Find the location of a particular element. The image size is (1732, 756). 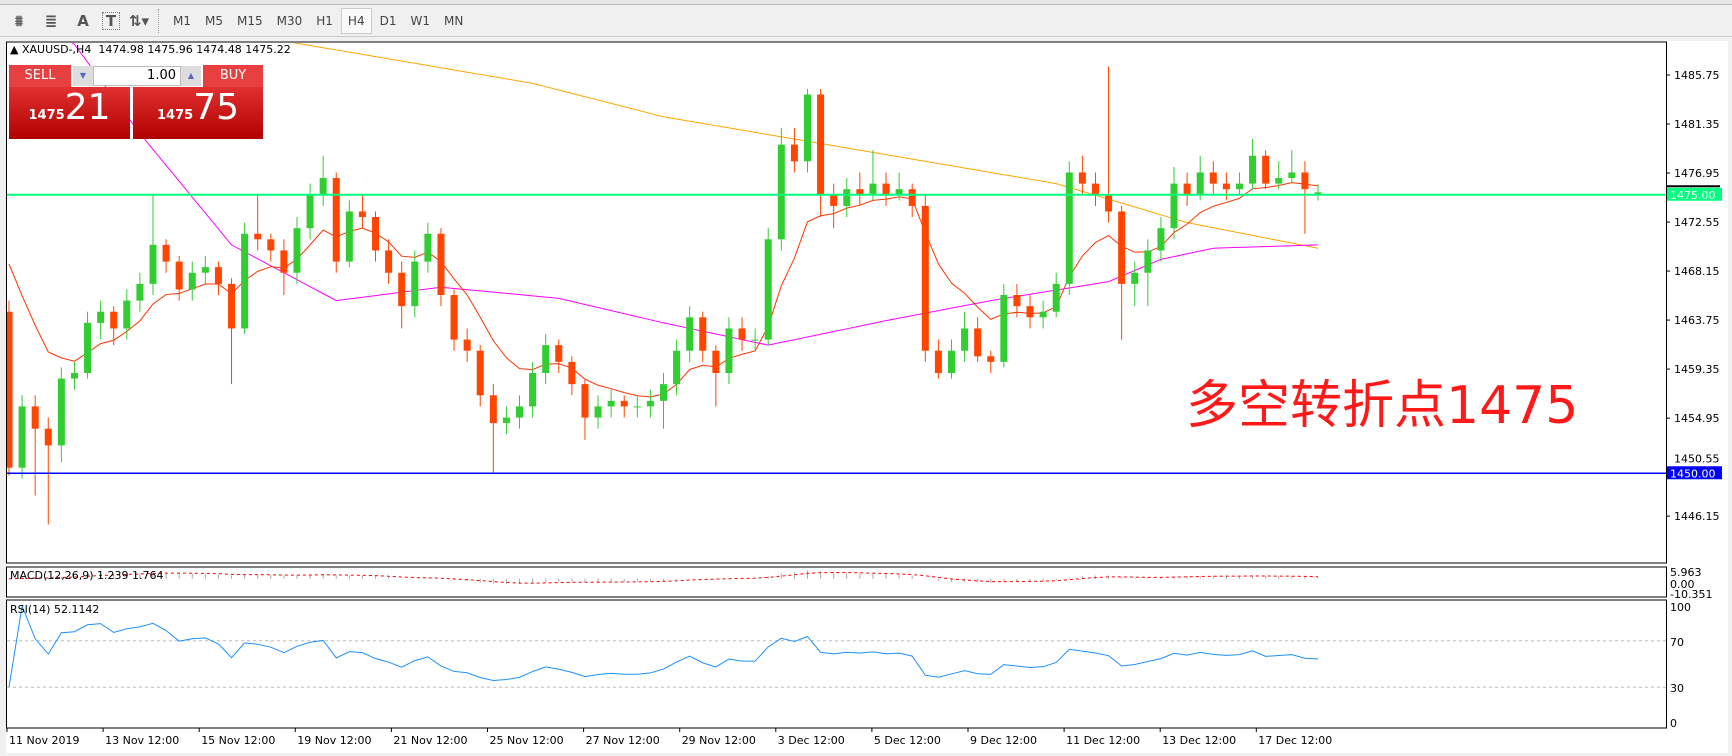

collapse-triangle-icon: ▲ is located at coordinates (14, 49).